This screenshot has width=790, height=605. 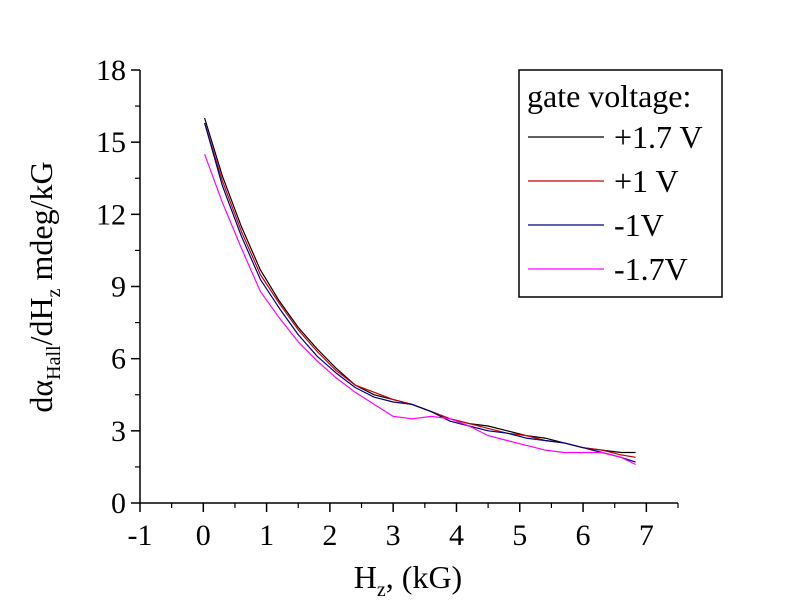 What do you see at coordinates (140, 535) in the screenshot?
I see `x-tick-label: -1` at bounding box center [140, 535].